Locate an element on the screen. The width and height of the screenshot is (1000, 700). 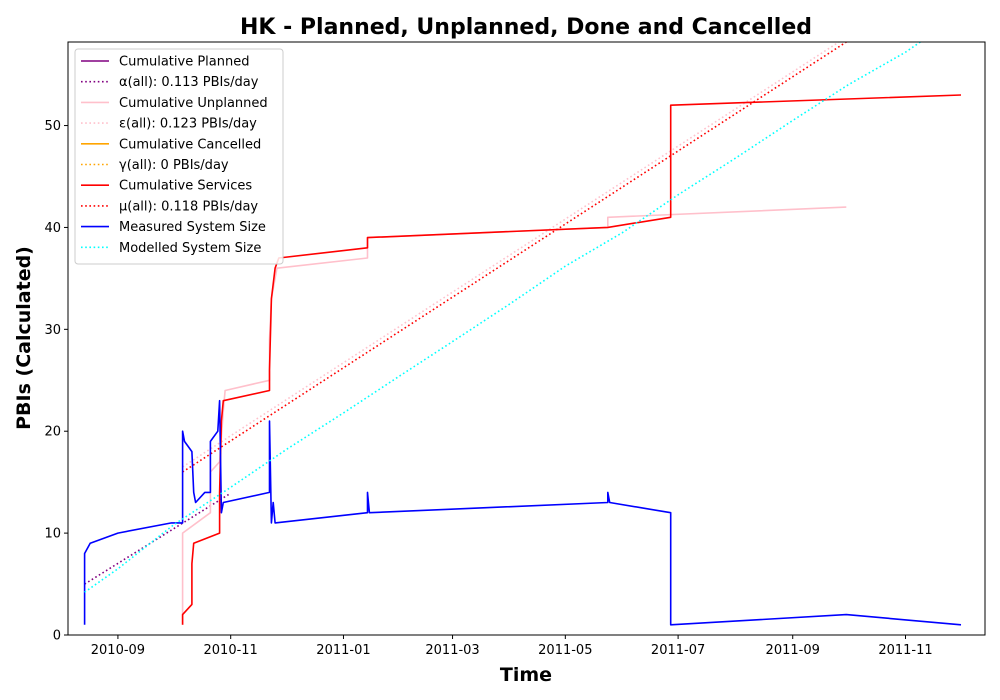
y-tick-label: 20 is located at coordinates (52, 432).